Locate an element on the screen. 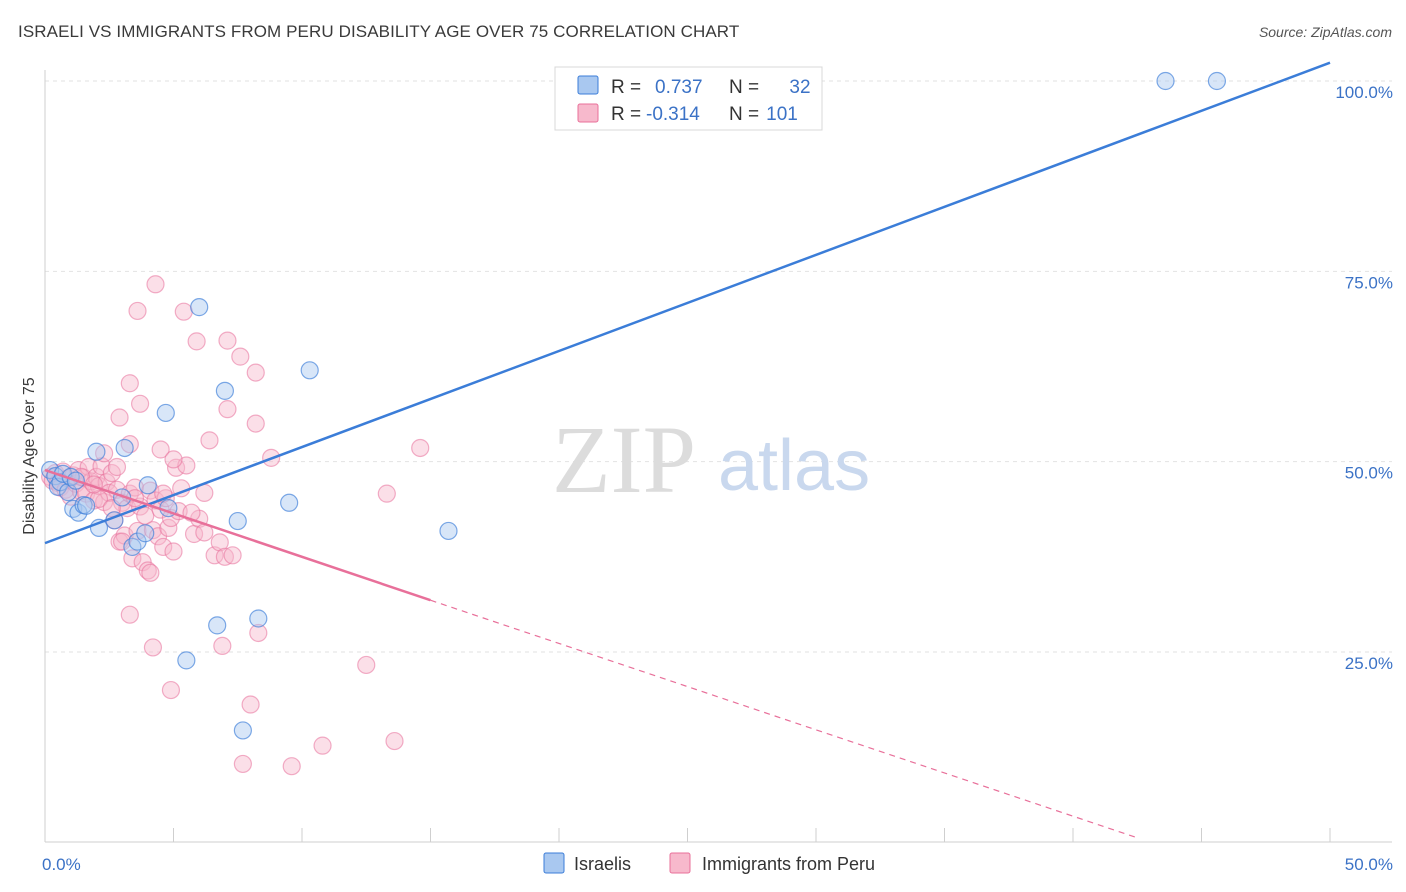  source-credit: Source: ZipAtlas.com is located at coordinates (1325, 32).